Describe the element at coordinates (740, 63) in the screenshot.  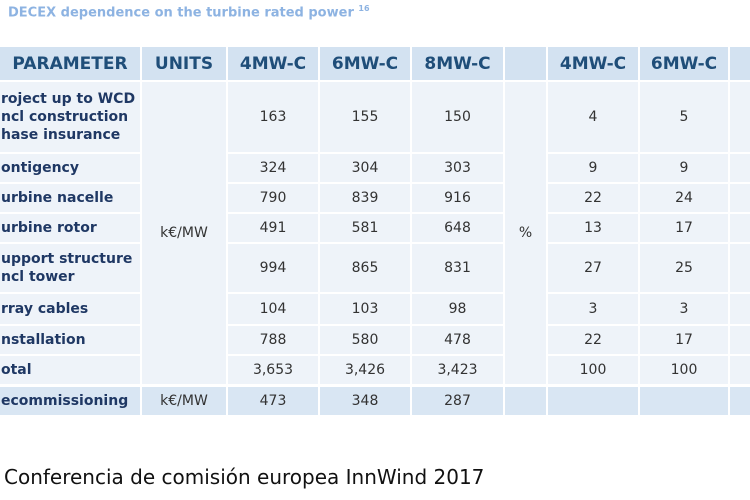
I see `column-header: 8` at that location.